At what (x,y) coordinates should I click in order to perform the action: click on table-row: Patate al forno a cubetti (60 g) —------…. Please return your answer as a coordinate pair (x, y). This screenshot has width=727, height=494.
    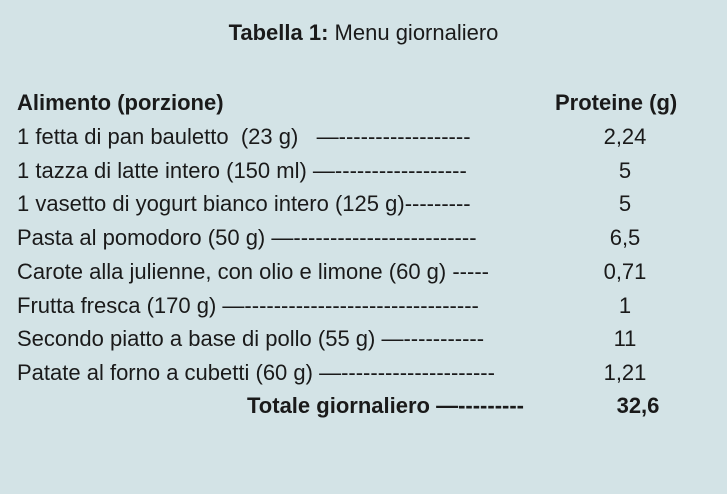
    Looking at the image, I should click on (256, 375).